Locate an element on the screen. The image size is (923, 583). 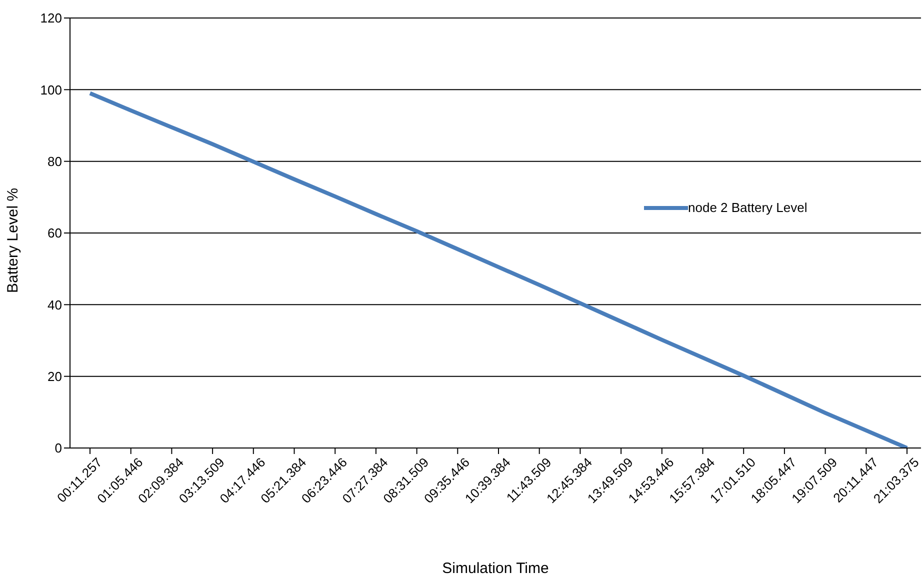
y-tick-label: 40 is located at coordinates (55, 304).